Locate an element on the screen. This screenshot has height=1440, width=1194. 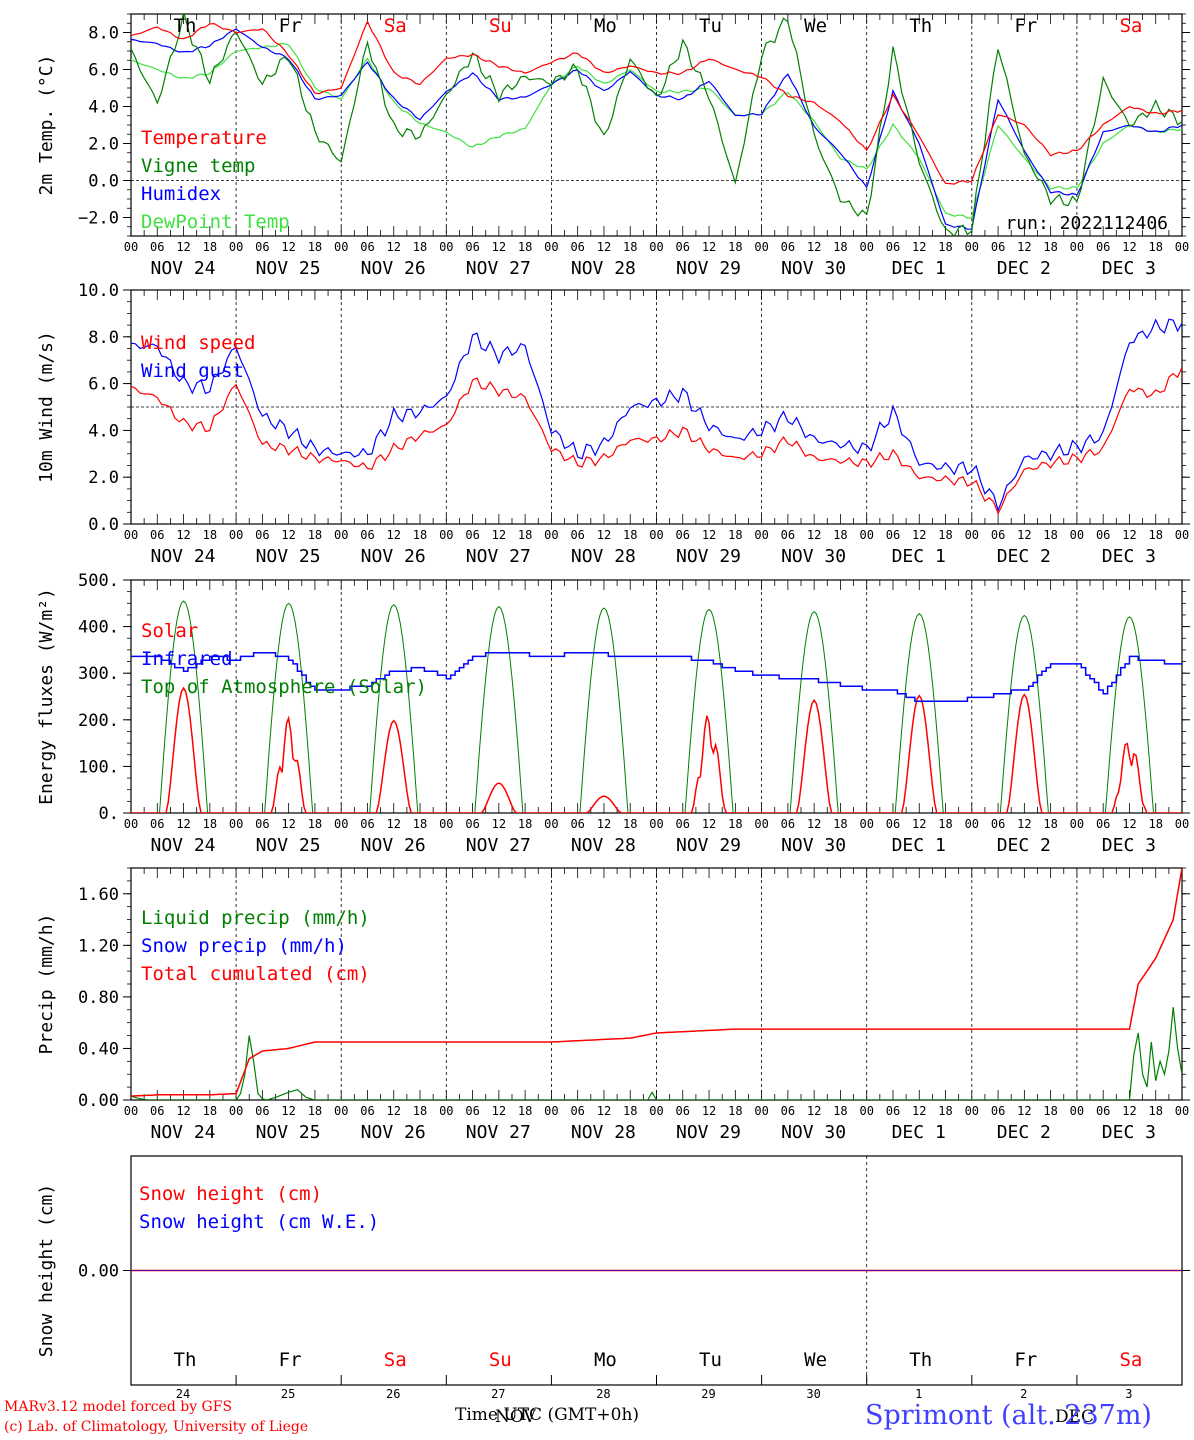
day-name-bottom: Tu is located at coordinates (710, 1360).